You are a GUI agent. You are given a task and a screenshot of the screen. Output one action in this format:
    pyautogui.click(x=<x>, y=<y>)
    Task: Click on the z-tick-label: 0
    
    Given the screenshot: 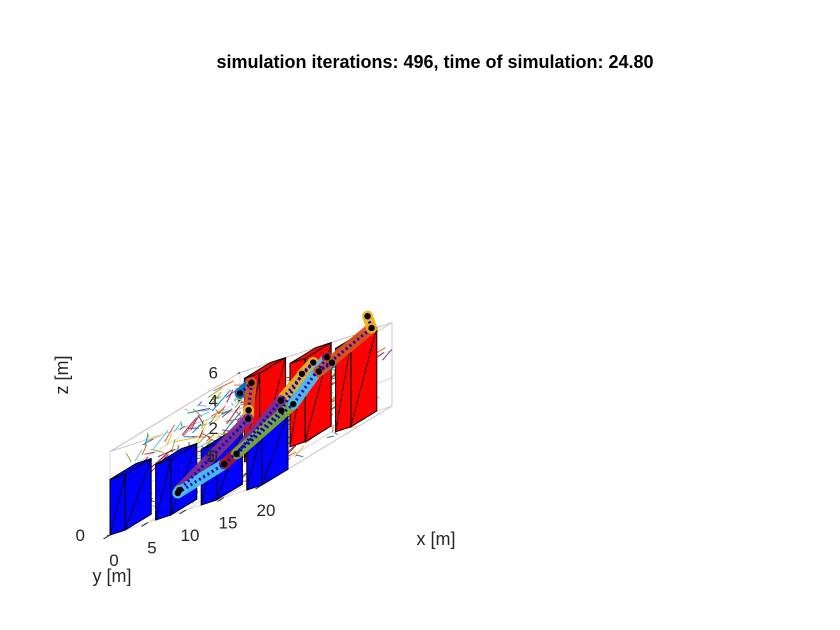 What is the action you would take?
    pyautogui.click(x=213, y=456)
    